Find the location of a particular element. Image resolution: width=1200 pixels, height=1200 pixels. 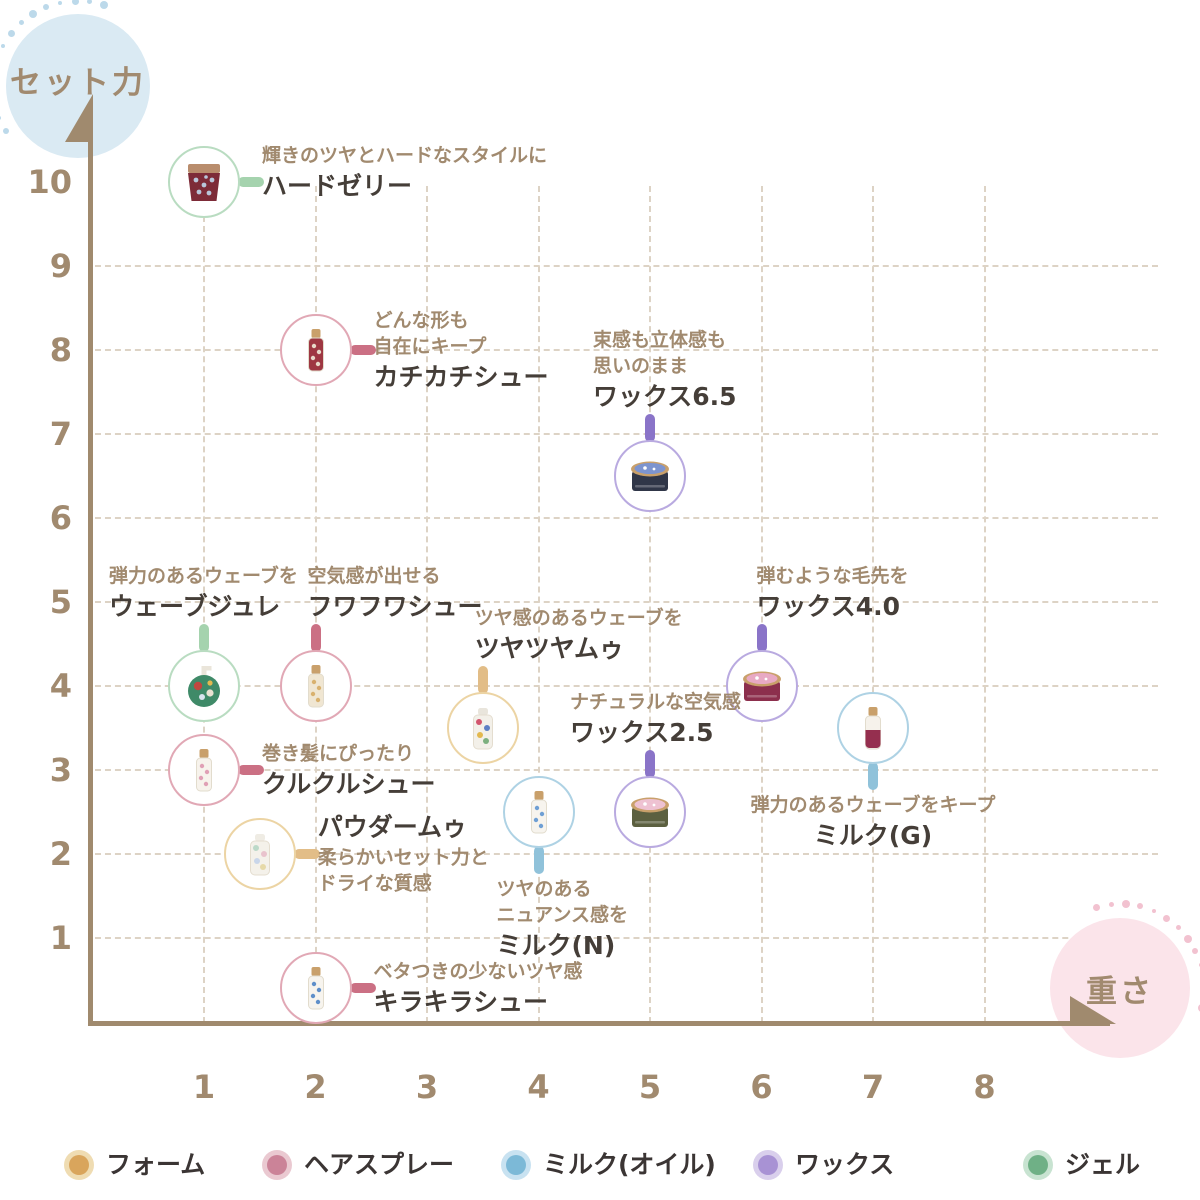

point-label: ツヤ感のあるウェーブをツヤツヤムゥ is located at coordinates (579, 634).